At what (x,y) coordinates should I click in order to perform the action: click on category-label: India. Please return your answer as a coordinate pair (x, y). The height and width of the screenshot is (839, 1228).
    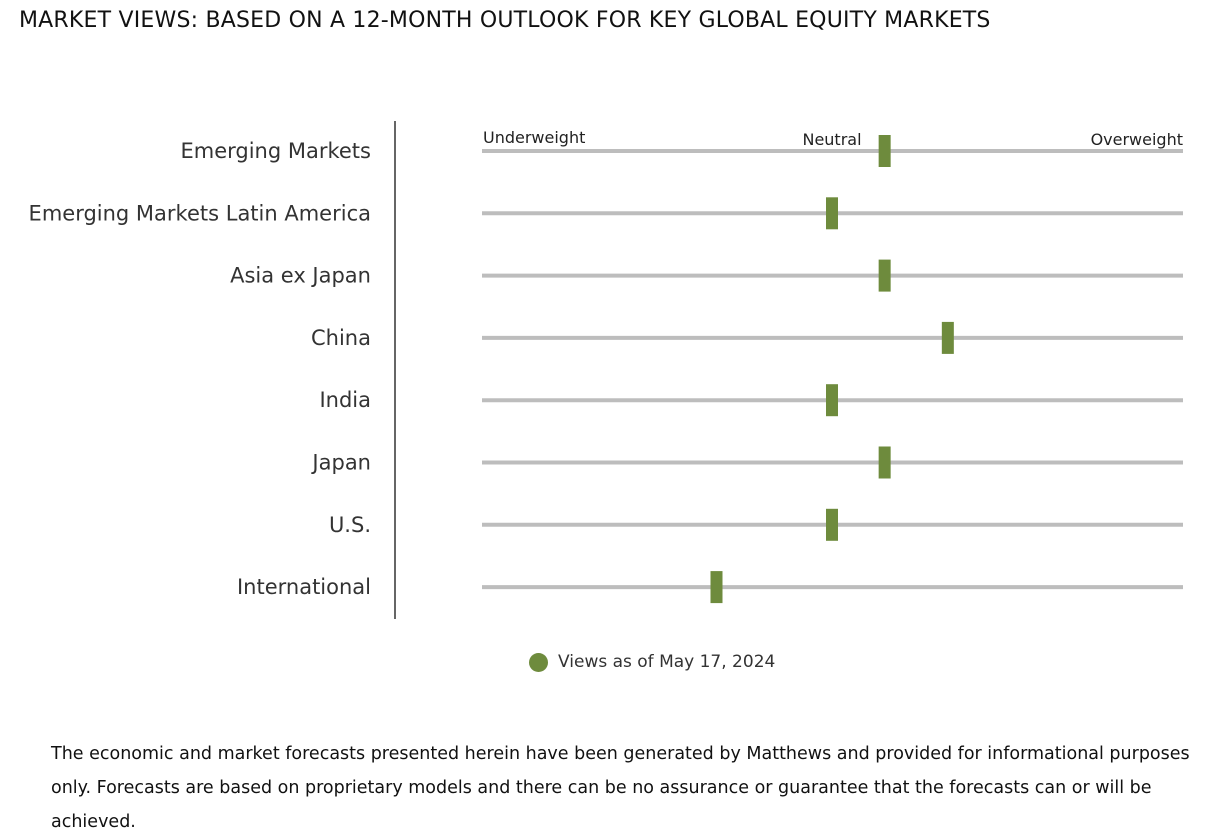
    Looking at the image, I should click on (345, 400).